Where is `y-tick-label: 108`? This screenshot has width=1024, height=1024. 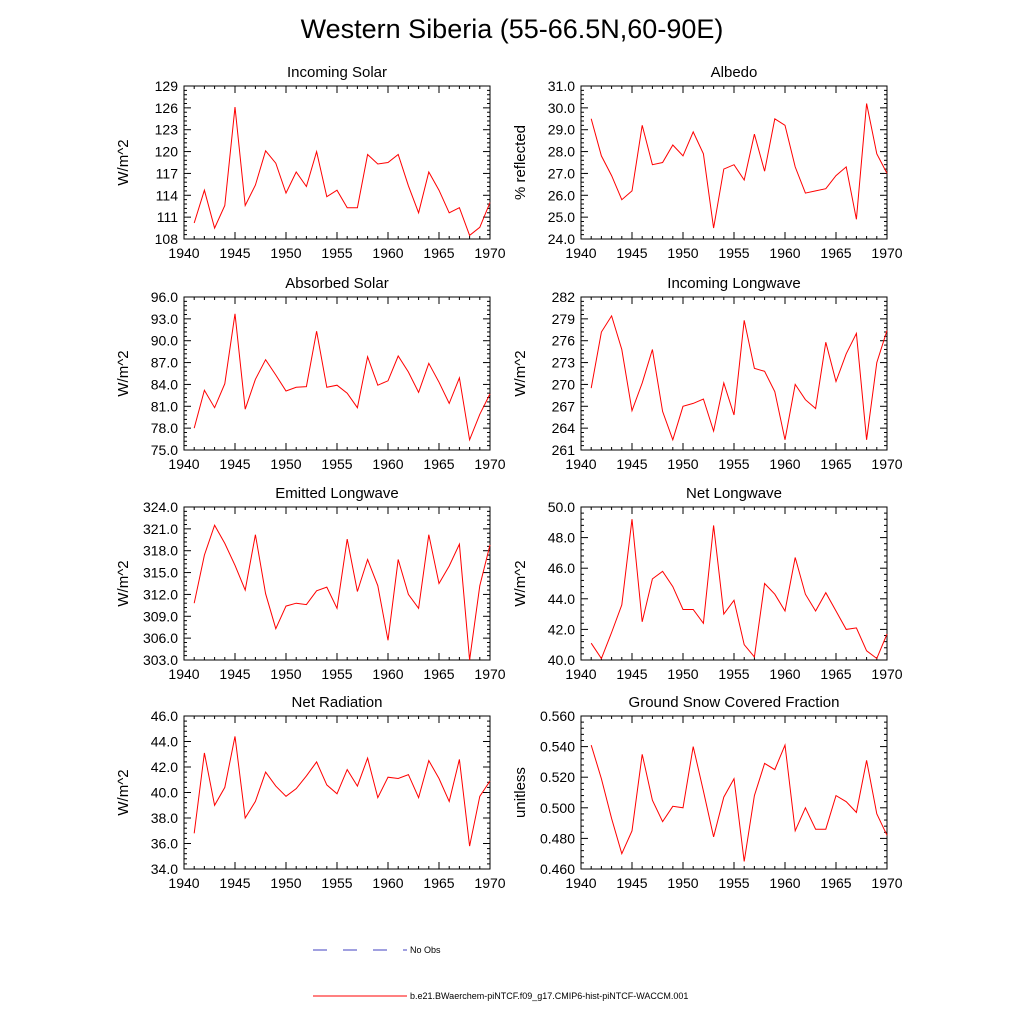
y-tick-label: 108 is located at coordinates (167, 239).